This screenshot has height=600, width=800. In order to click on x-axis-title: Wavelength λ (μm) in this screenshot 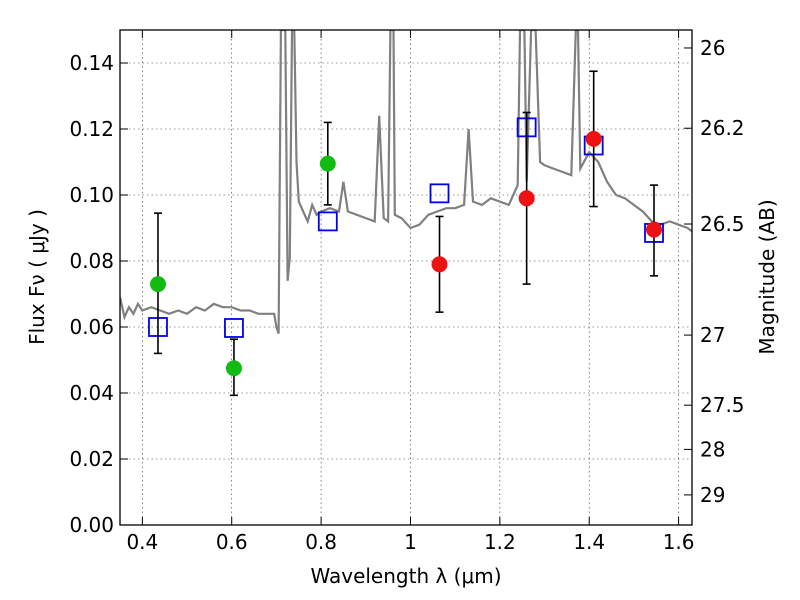, I will do `click(405, 576)`.